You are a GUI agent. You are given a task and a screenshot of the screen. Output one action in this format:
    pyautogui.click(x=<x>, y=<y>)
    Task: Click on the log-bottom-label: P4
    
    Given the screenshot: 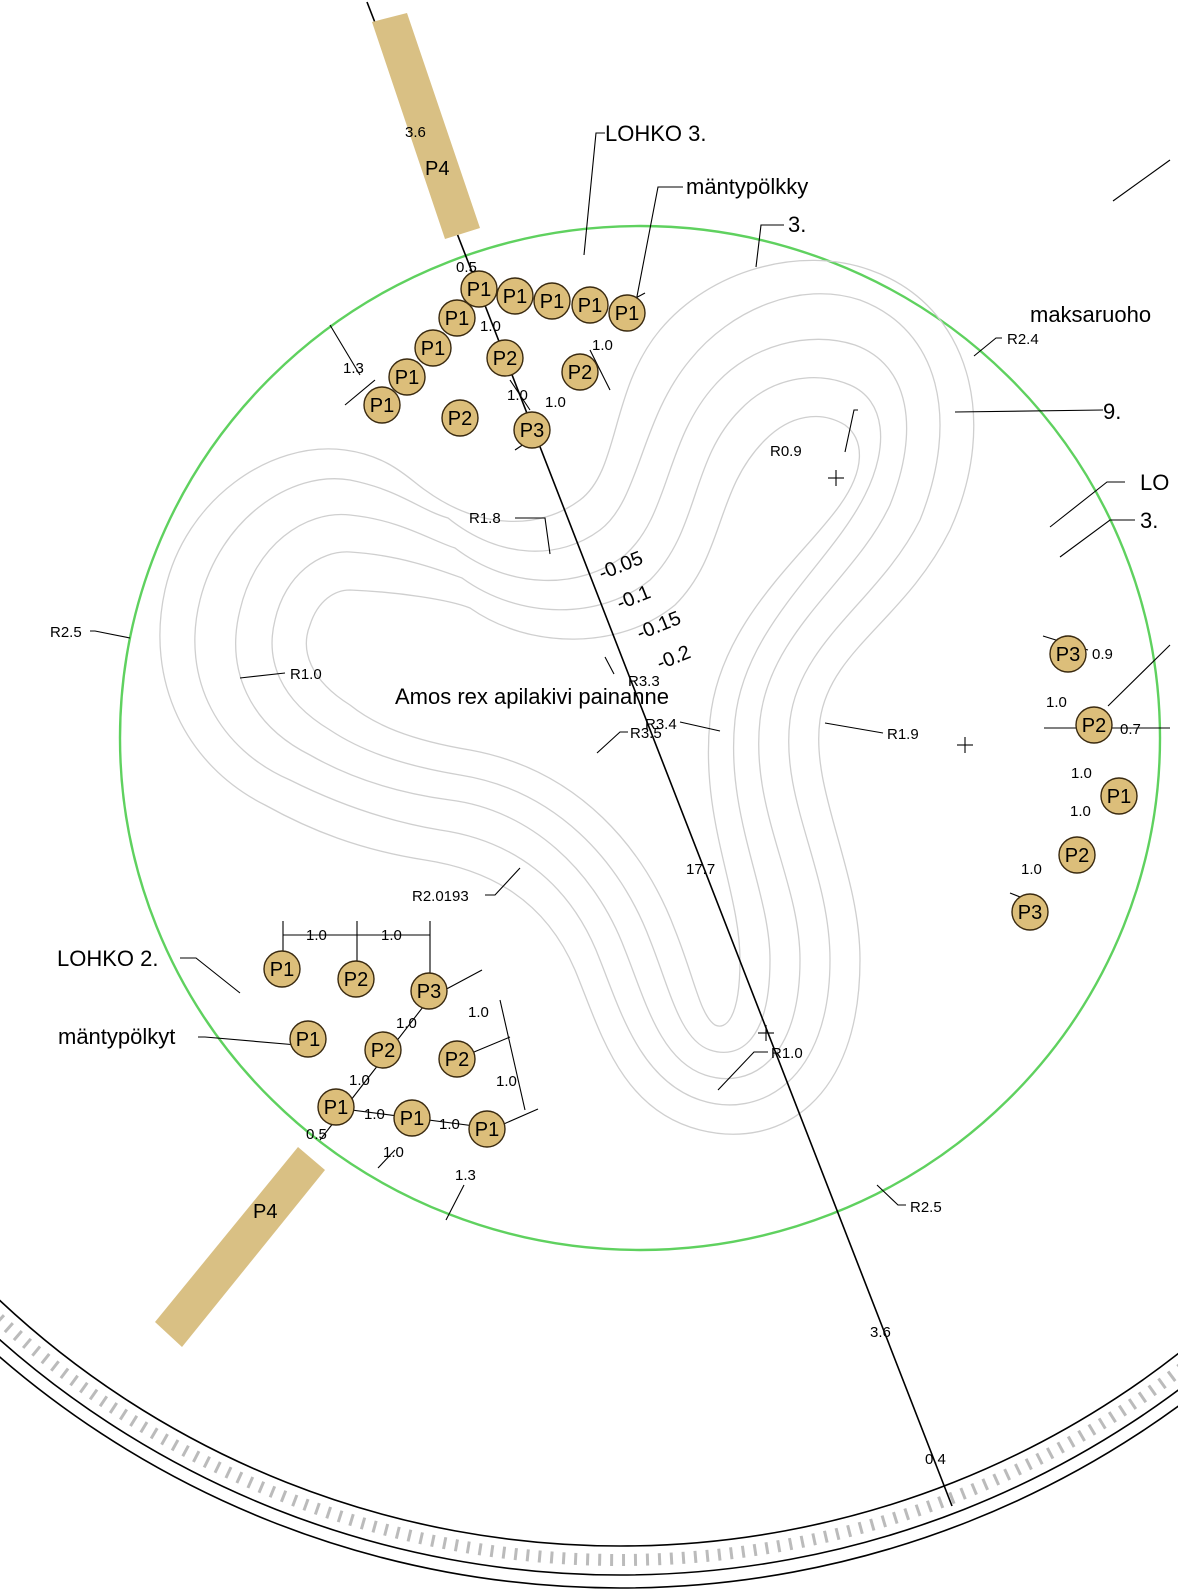 What is the action you would take?
    pyautogui.click(x=265, y=1212)
    